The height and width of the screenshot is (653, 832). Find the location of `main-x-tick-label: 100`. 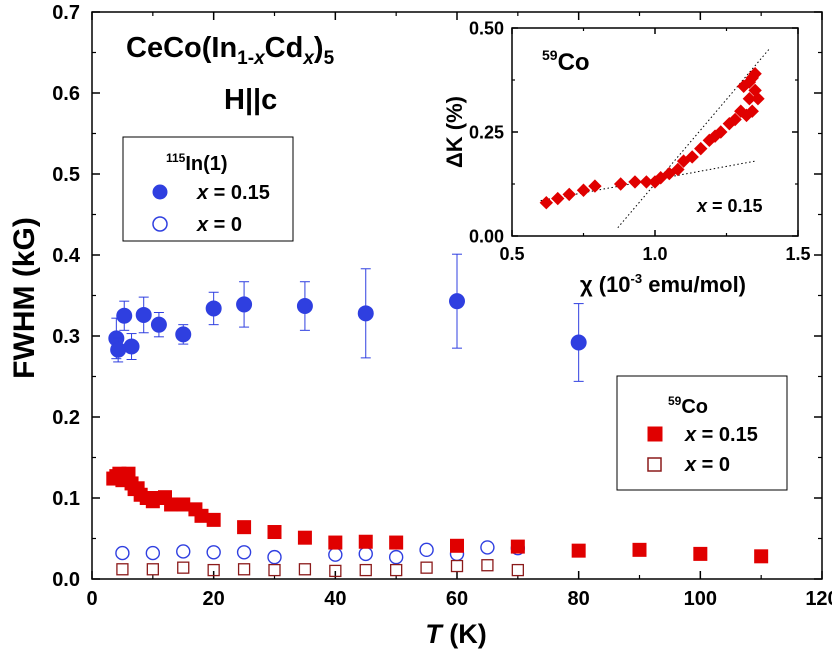

main-x-tick-label: 100 is located at coordinates (700, 599).